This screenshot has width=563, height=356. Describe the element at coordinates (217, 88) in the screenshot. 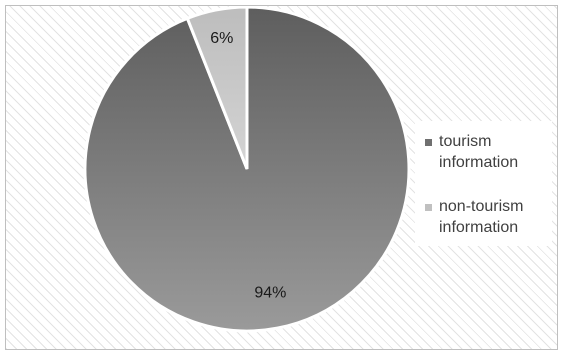

I see `pie-slice-non-tourism` at that location.